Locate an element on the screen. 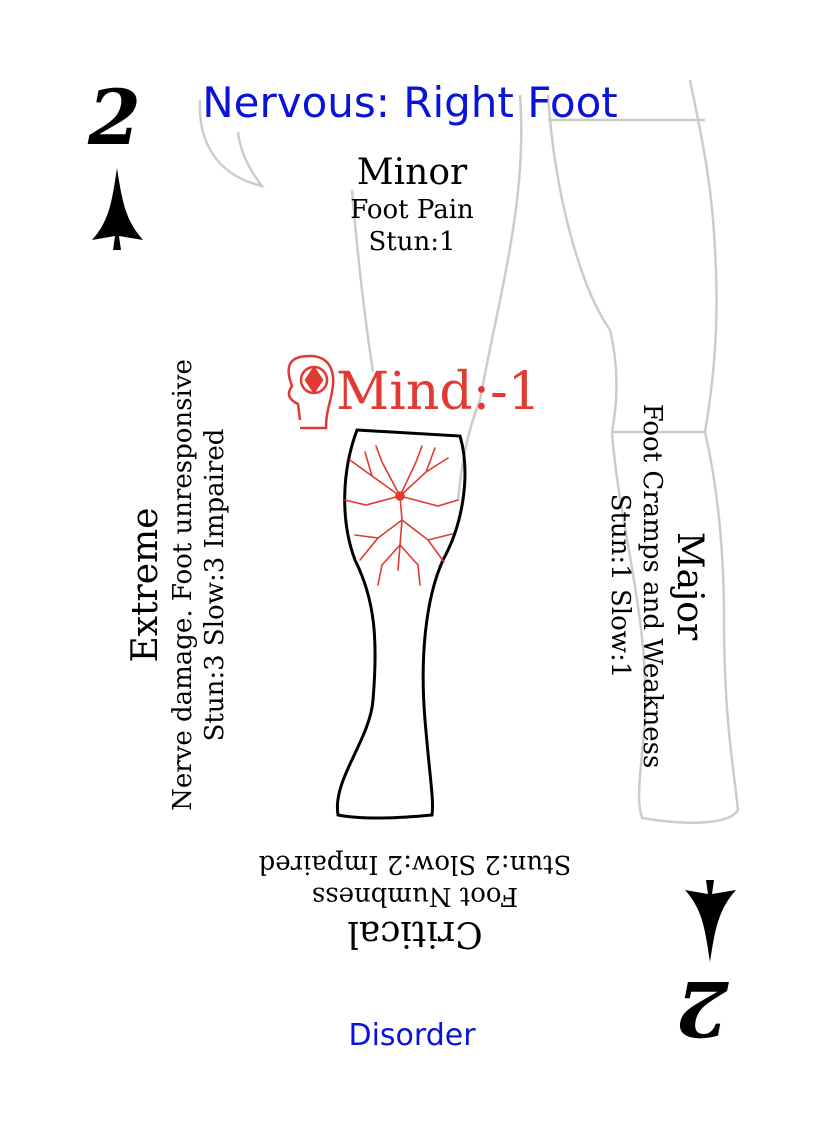  card-category: Disorder is located at coordinates (412, 1035).